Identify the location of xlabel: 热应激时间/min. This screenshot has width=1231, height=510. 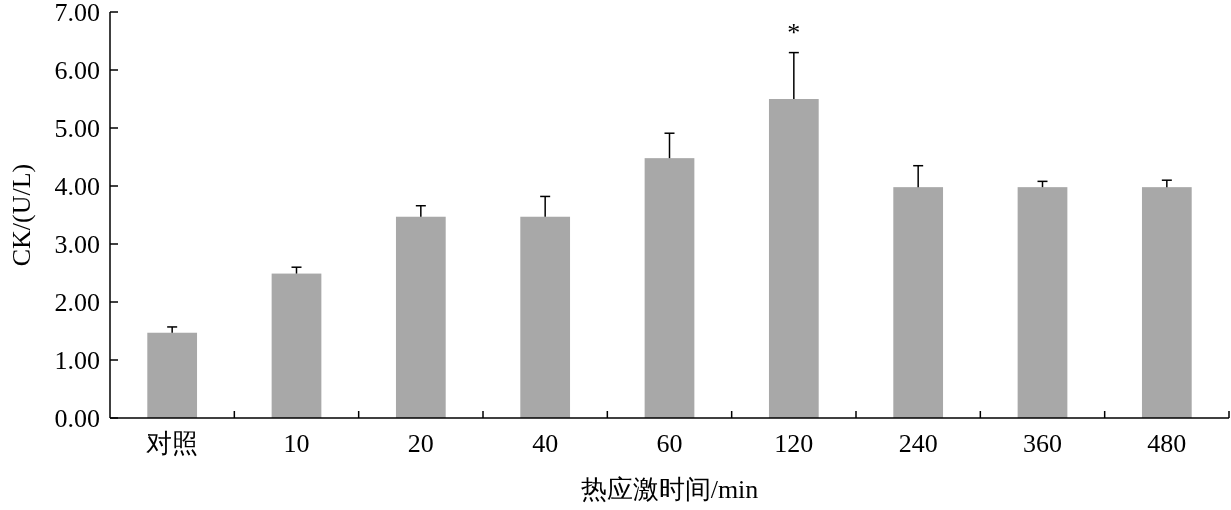
(669, 489).